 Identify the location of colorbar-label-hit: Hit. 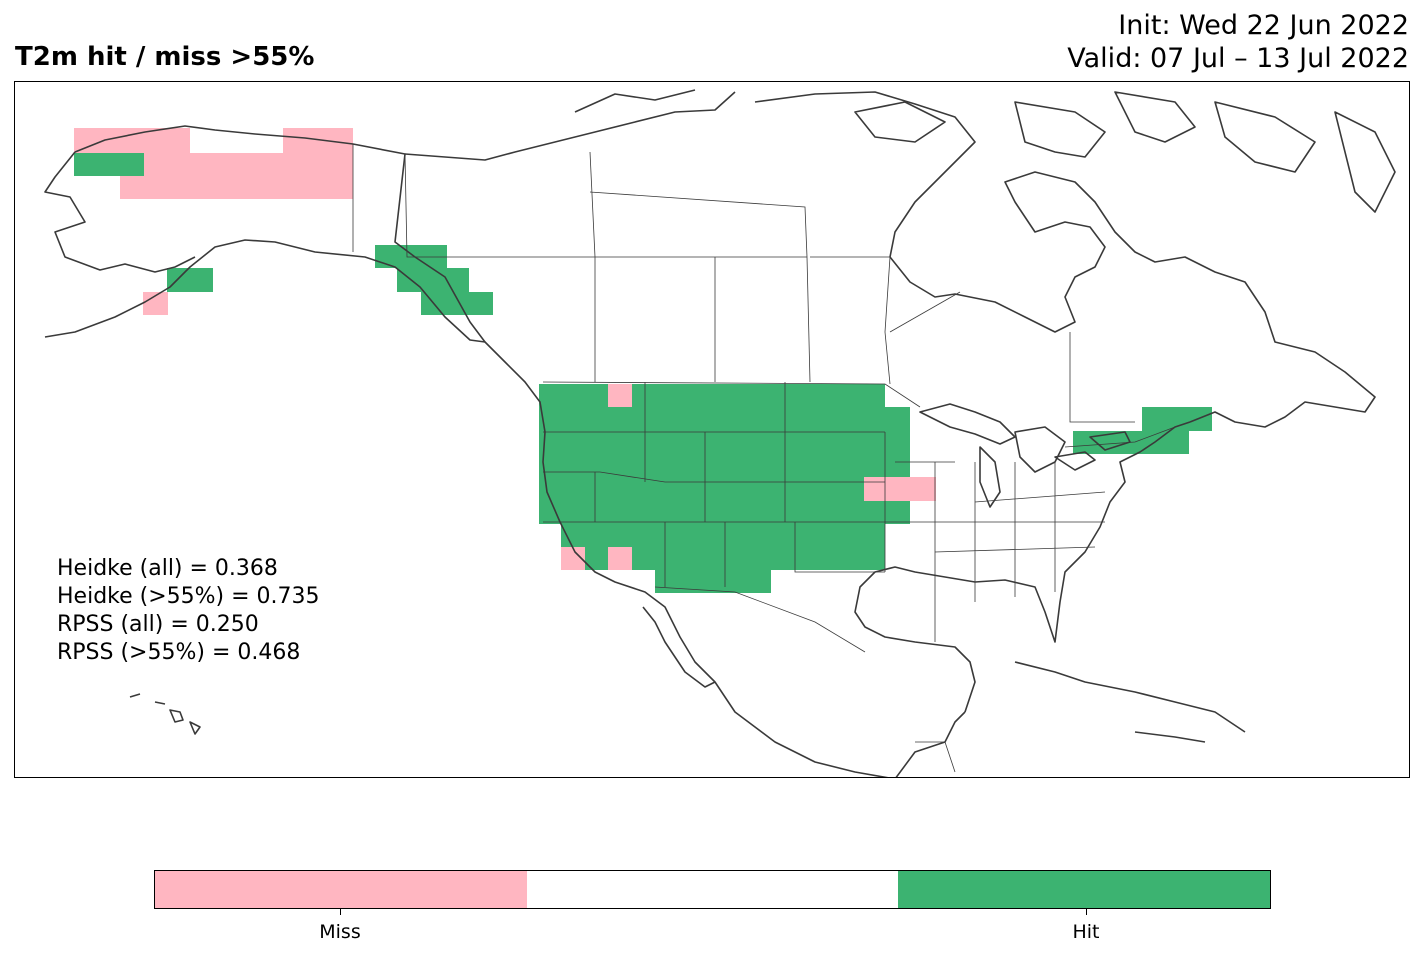
(1086, 932).